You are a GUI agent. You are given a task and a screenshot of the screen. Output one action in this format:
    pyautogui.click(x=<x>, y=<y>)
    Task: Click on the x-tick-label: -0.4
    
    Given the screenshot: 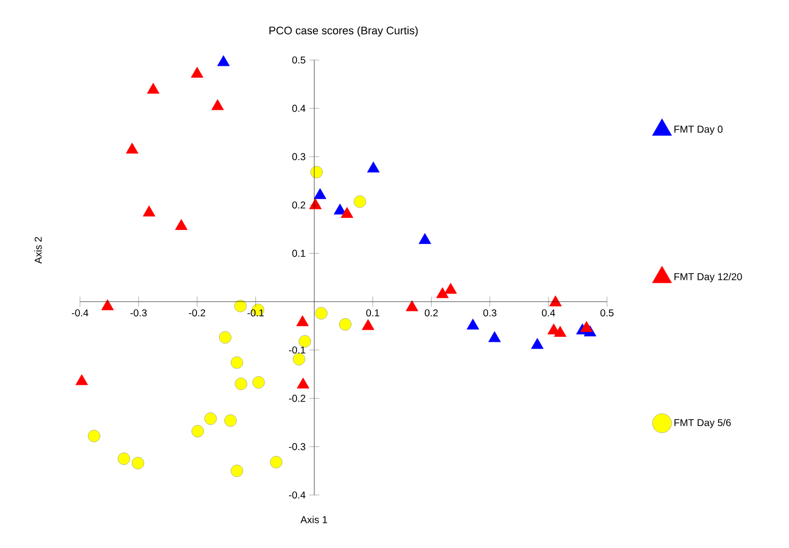 What is the action you would take?
    pyautogui.click(x=80, y=312)
    